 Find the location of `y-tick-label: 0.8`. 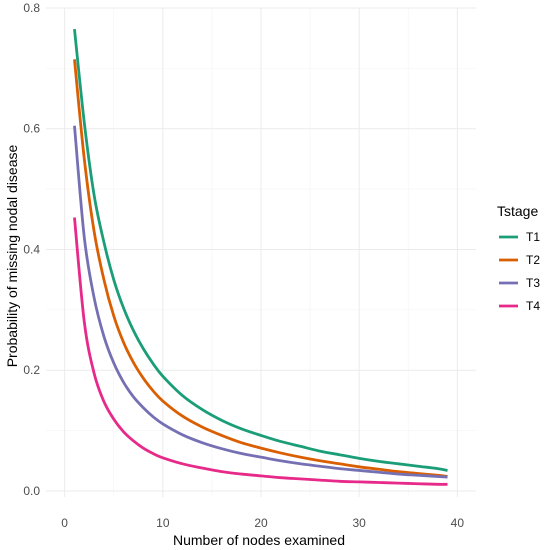

y-tick-label: 0.8 is located at coordinates (31, 8).